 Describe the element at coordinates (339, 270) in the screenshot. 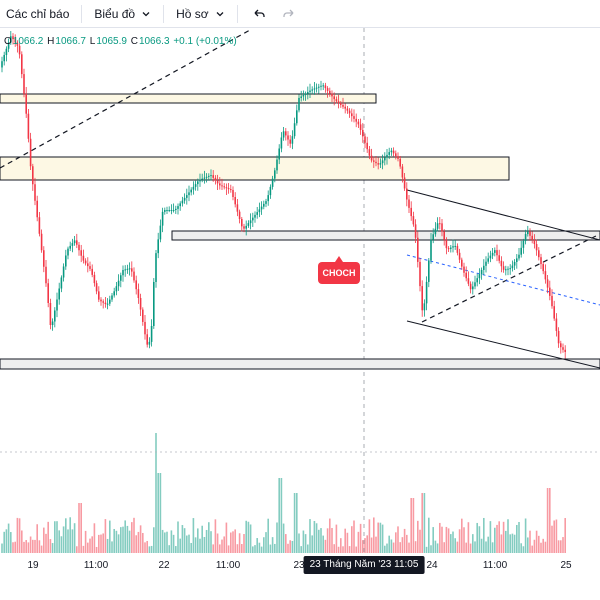

I see `choch-label: CHOCH` at that location.